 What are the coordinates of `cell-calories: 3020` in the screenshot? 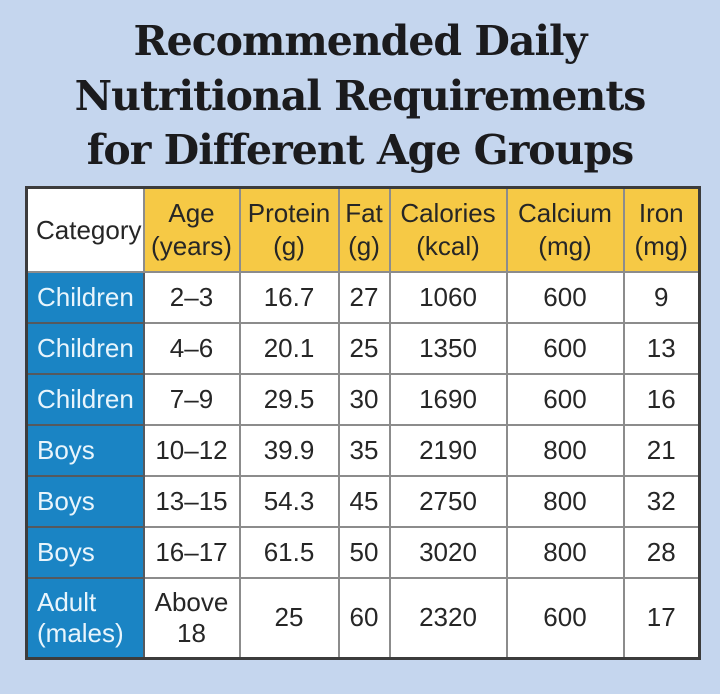 It's located at (448, 553).